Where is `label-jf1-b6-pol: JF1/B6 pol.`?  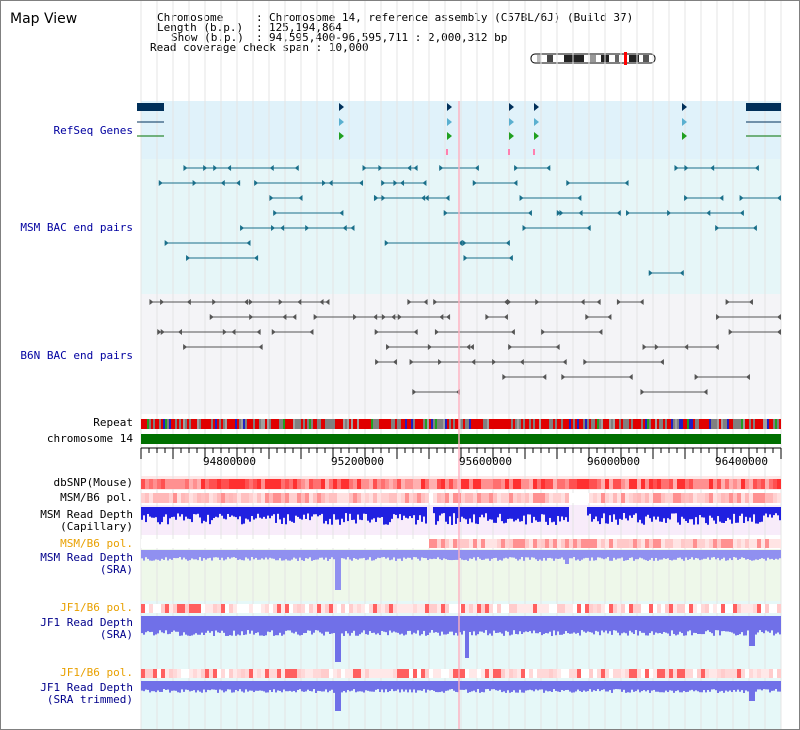
label-jf1-b6-pol: JF1/B6 pol. is located at coordinates (96, 607).